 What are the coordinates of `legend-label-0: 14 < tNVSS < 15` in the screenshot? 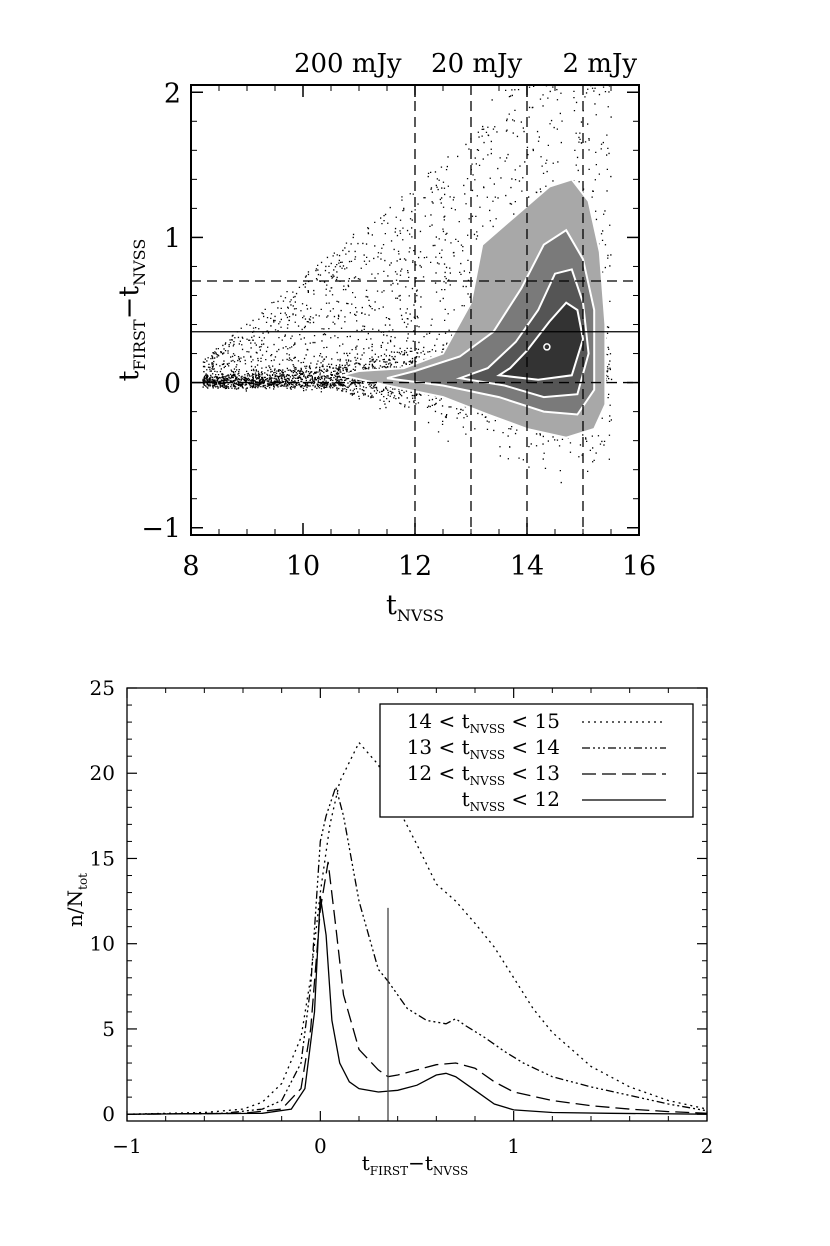 It's located at (483, 722).